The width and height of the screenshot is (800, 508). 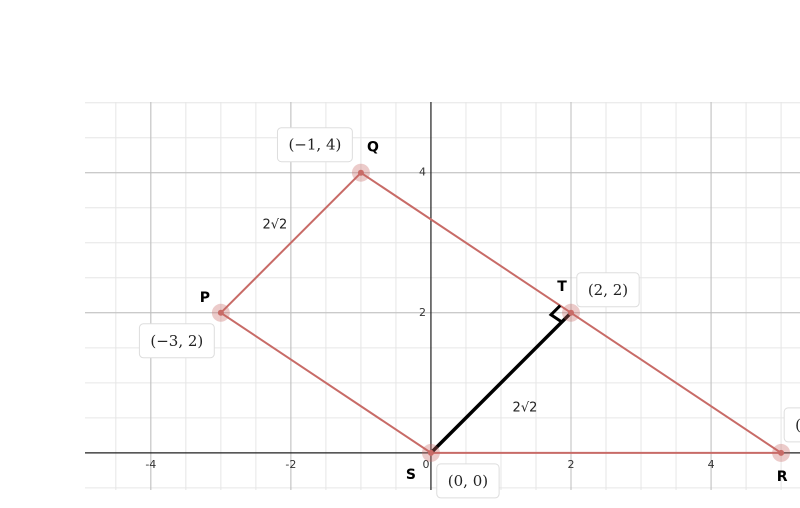 What do you see at coordinates (411, 475) in the screenshot?
I see `point-name: S` at bounding box center [411, 475].